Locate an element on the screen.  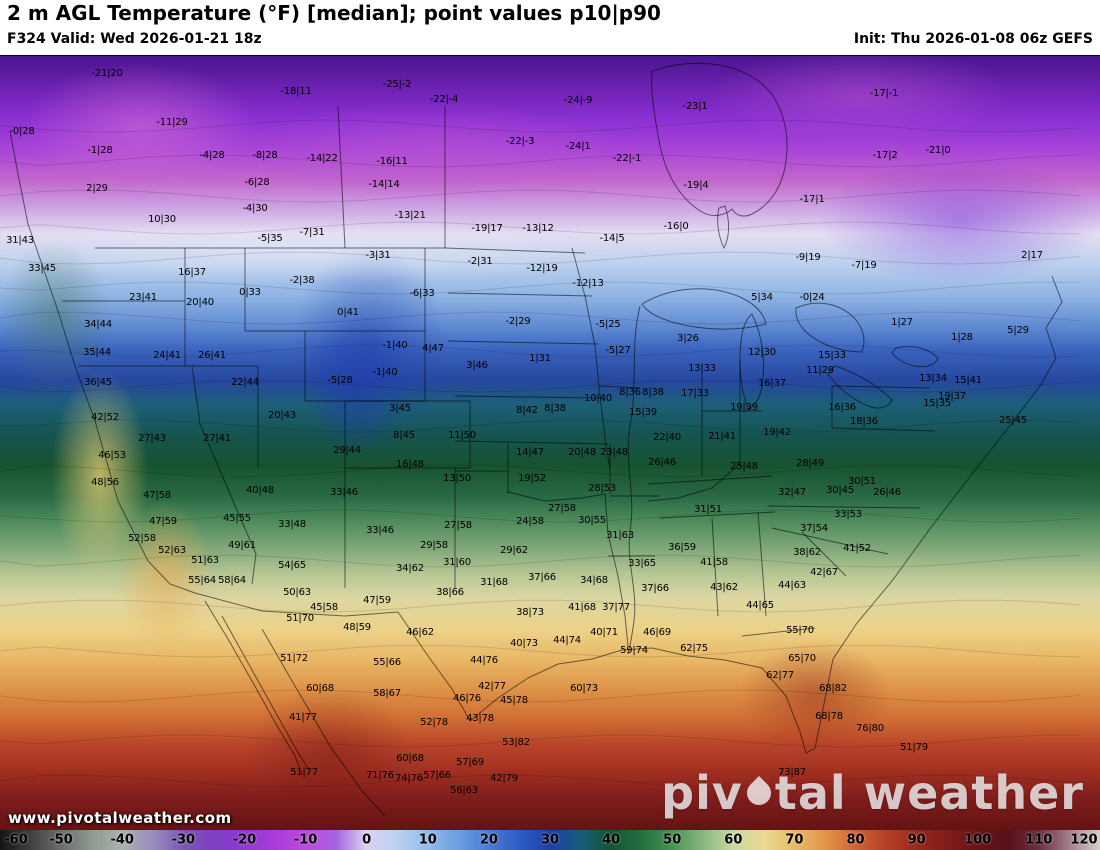
border-mexico is located at coordinates (332, 657).